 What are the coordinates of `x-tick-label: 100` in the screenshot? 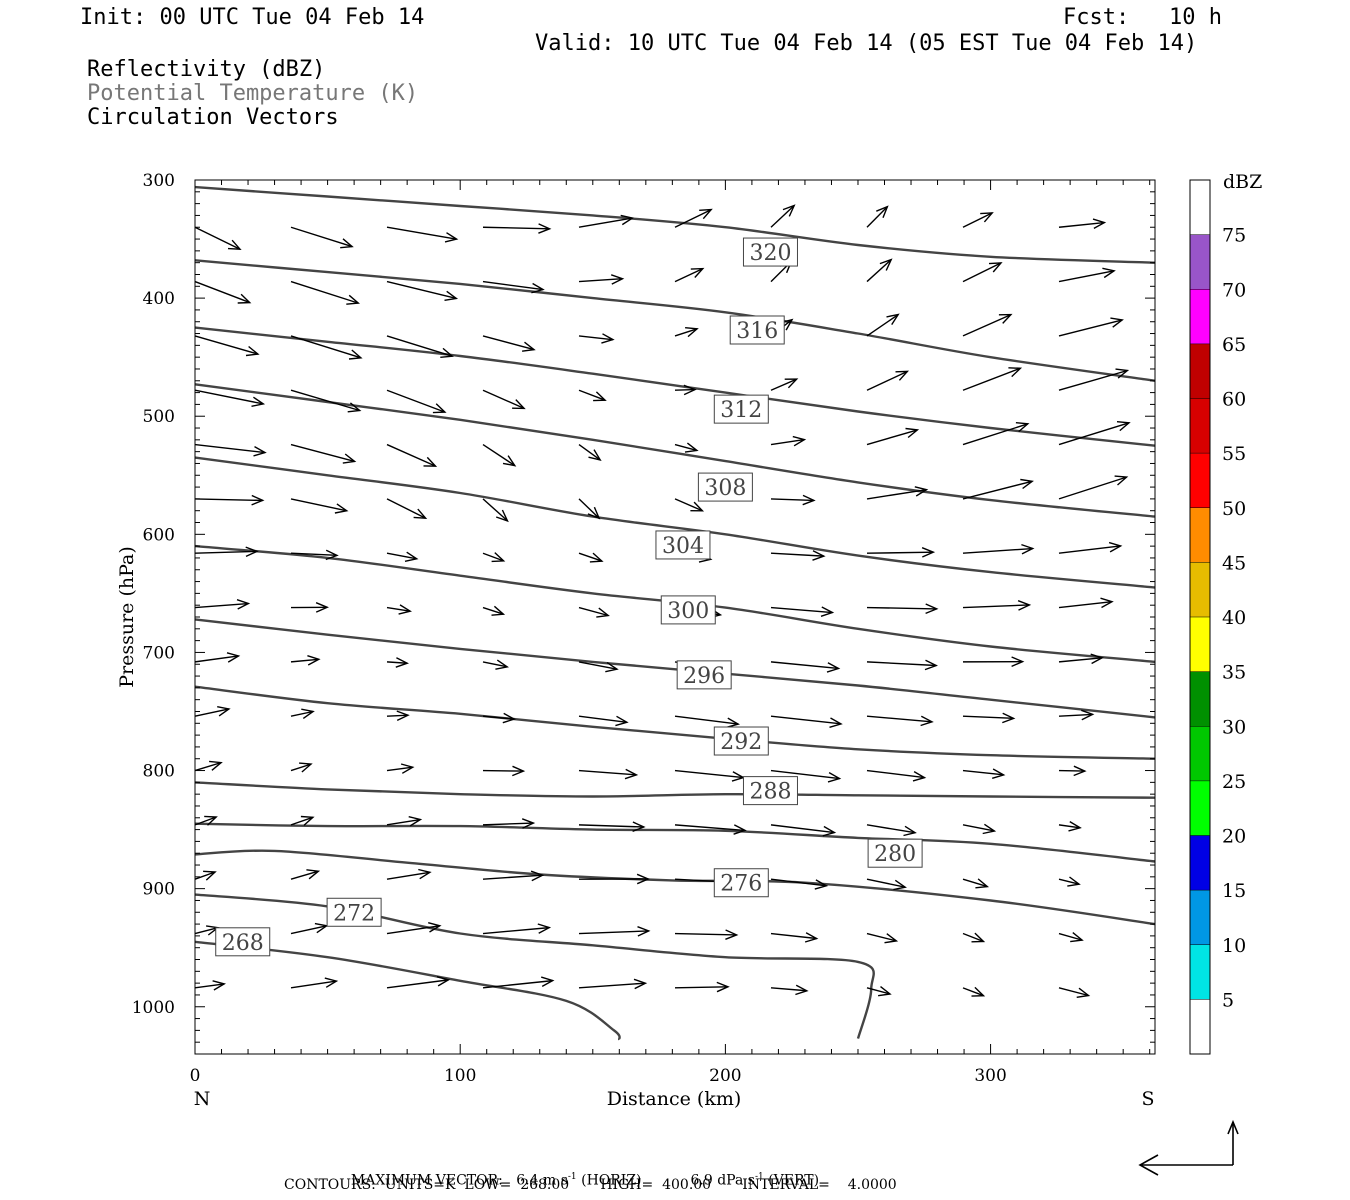 It's located at (460, 1076).